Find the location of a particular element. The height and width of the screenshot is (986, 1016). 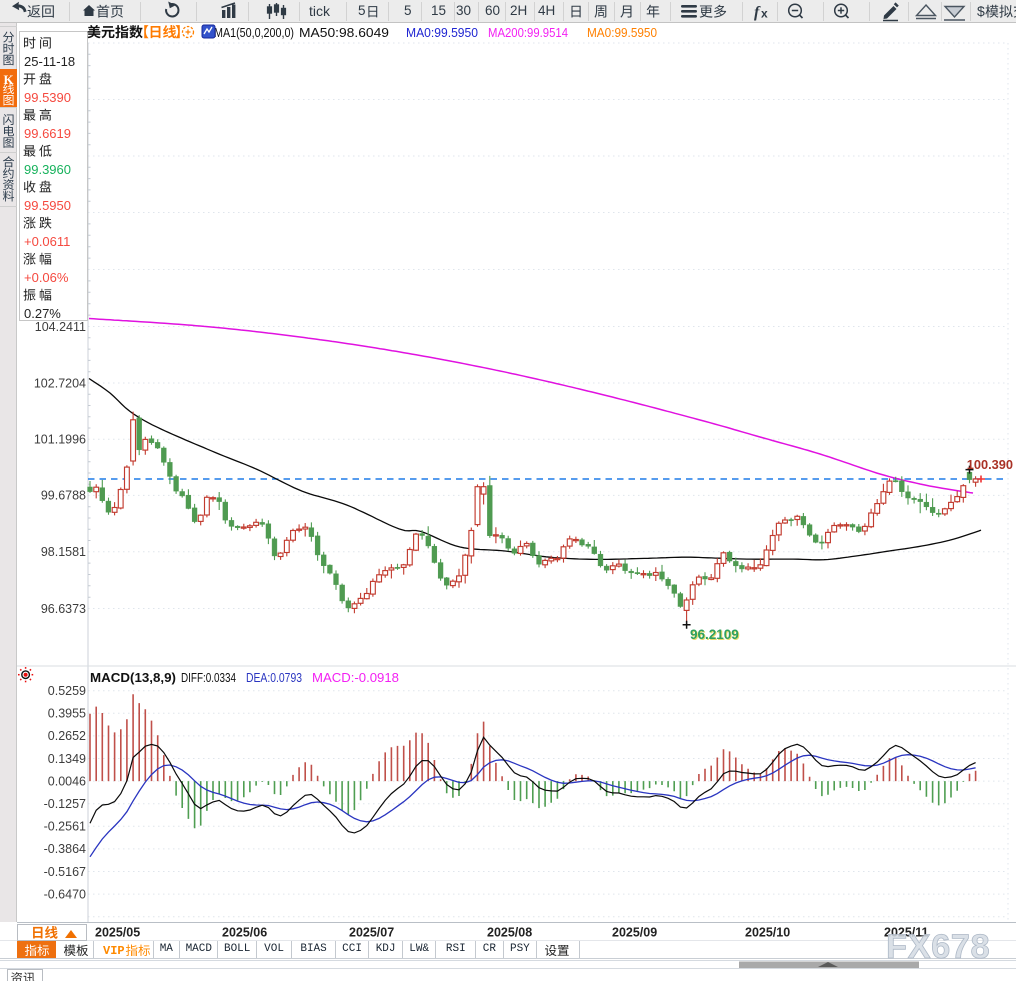

svg-text: DEA:0.0793 is located at coordinates (274, 678).